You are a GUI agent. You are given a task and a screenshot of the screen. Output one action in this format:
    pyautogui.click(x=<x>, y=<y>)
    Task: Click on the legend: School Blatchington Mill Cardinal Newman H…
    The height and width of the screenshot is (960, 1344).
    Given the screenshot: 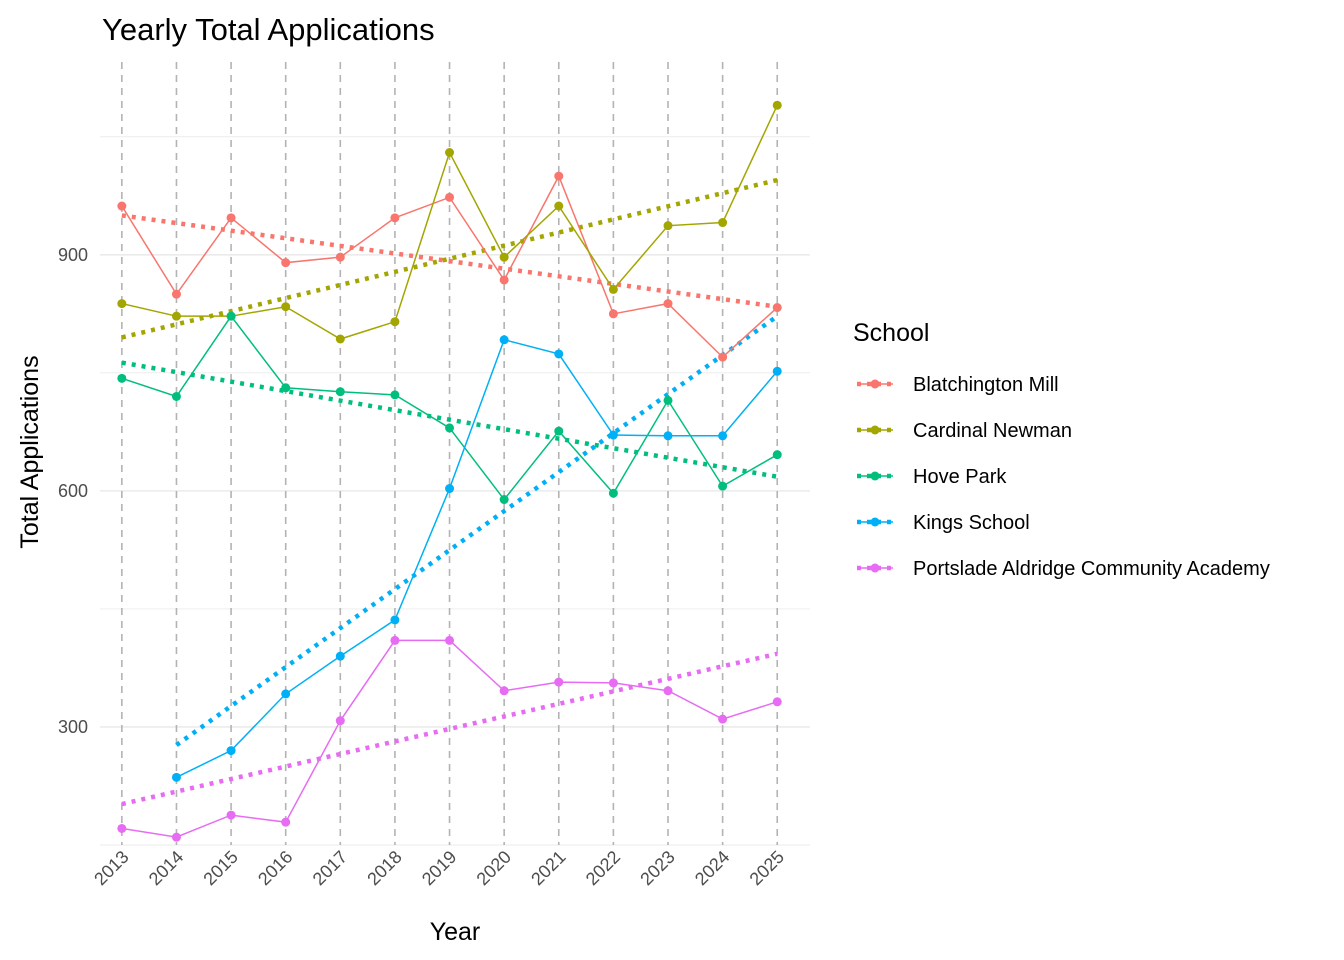 What is the action you would take?
    pyautogui.click(x=1061, y=449)
    